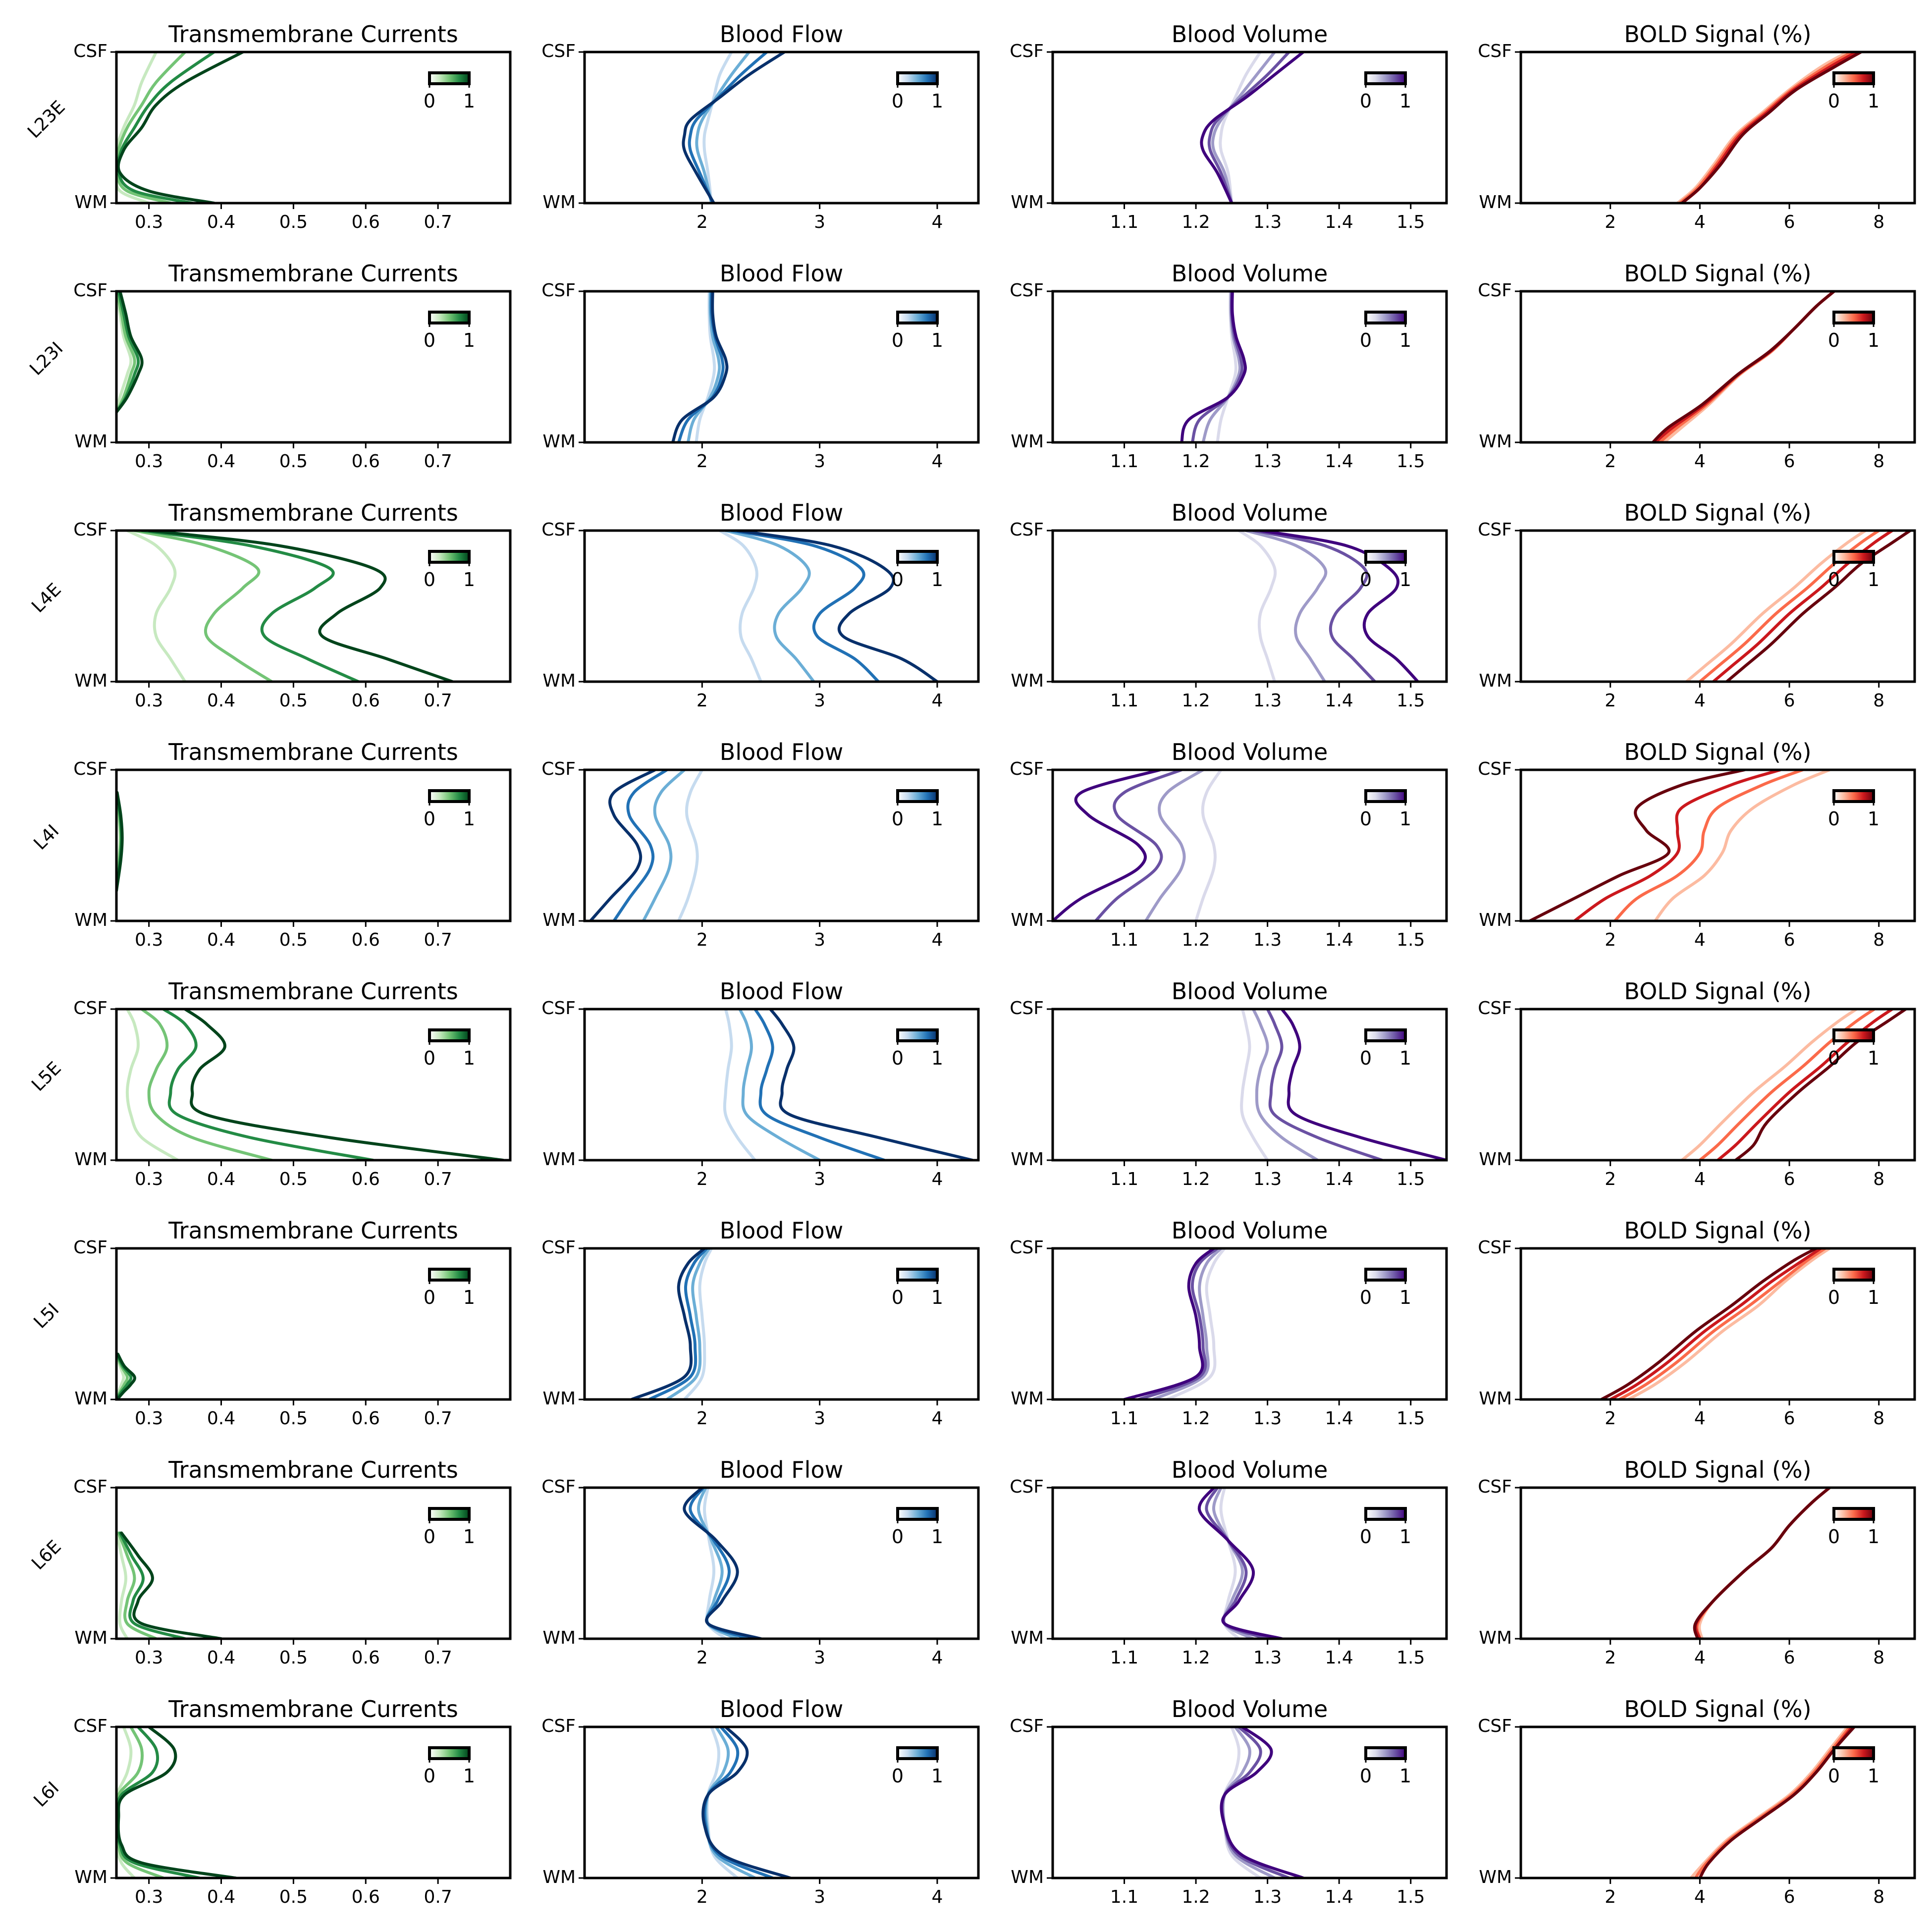  Describe the element at coordinates (1229, 1801) in the screenshot. I see `panel-l6i-2: Blood Volume CSF WM 1.1 1.2 1.3 1.4 1.5 0 1` at that location.